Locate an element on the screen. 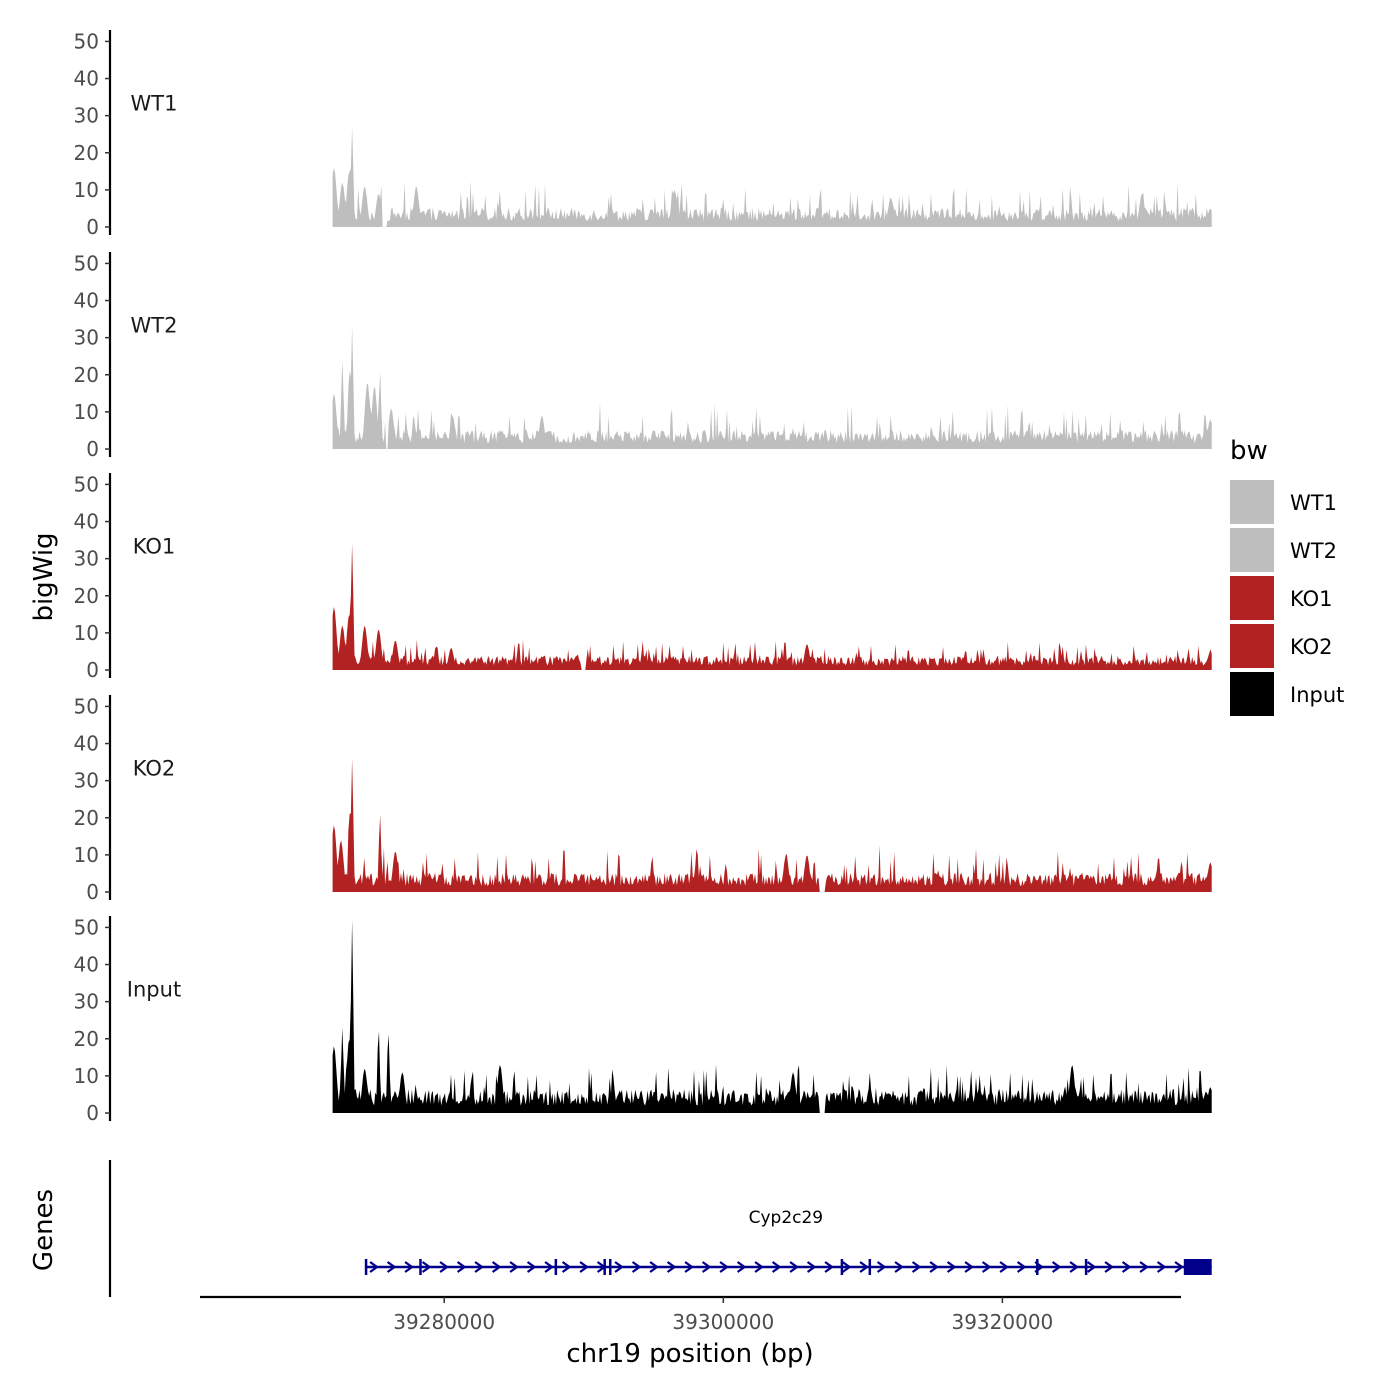 This screenshot has width=1400, height=1400. y-axis-title: bigWig is located at coordinates (44, 576).